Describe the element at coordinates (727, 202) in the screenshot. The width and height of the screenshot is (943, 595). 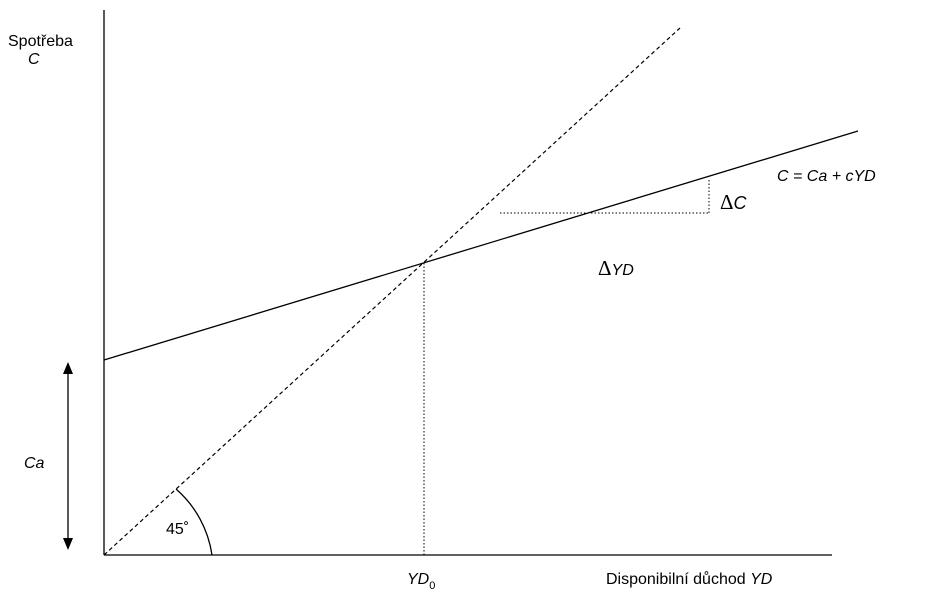
I see `delta-c-symbol: Δ` at that location.